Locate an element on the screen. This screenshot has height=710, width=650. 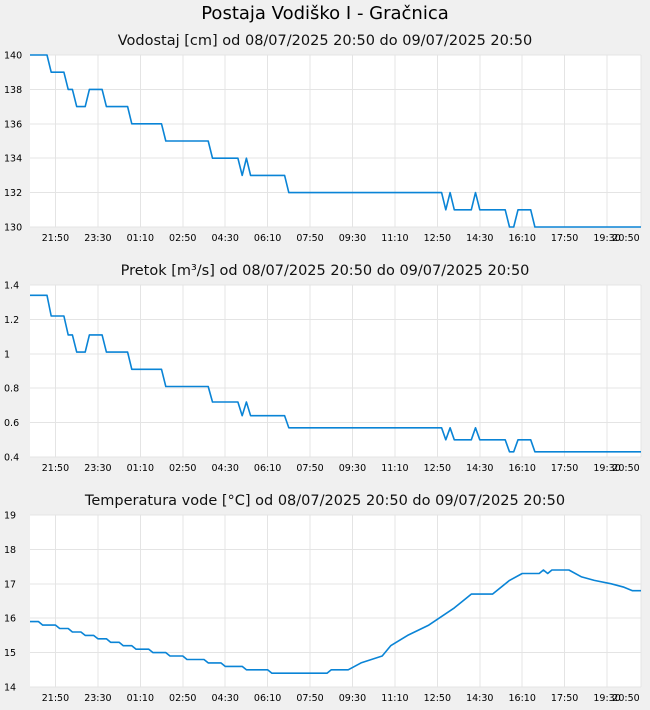
y-tick-label: 17 is located at coordinates (10, 584).